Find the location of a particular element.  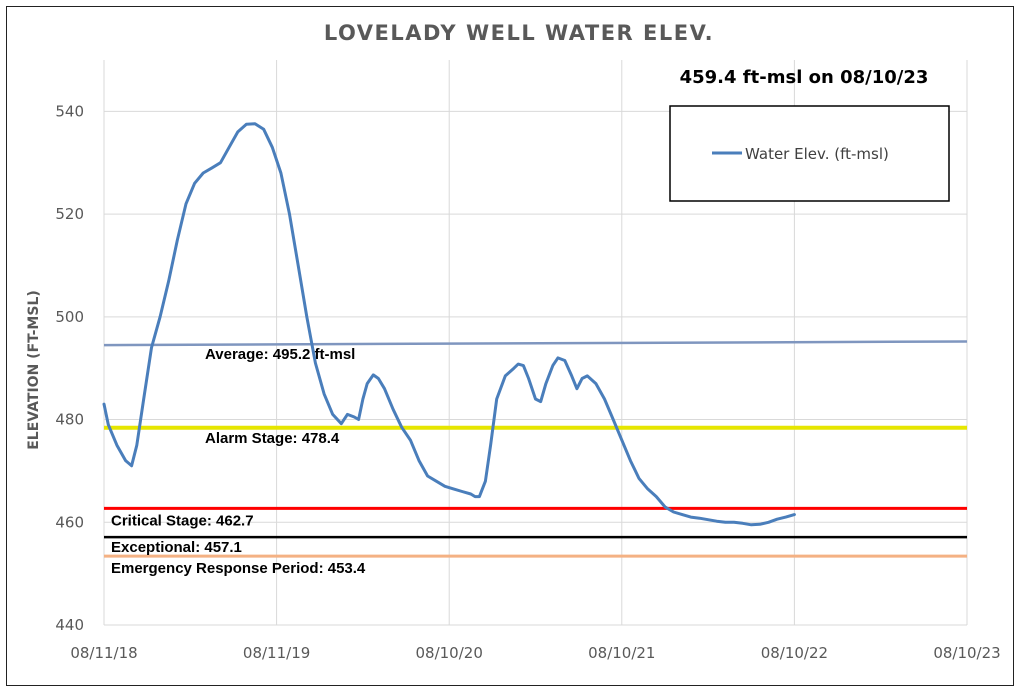

y-tick-label: 520 is located at coordinates (69, 214).